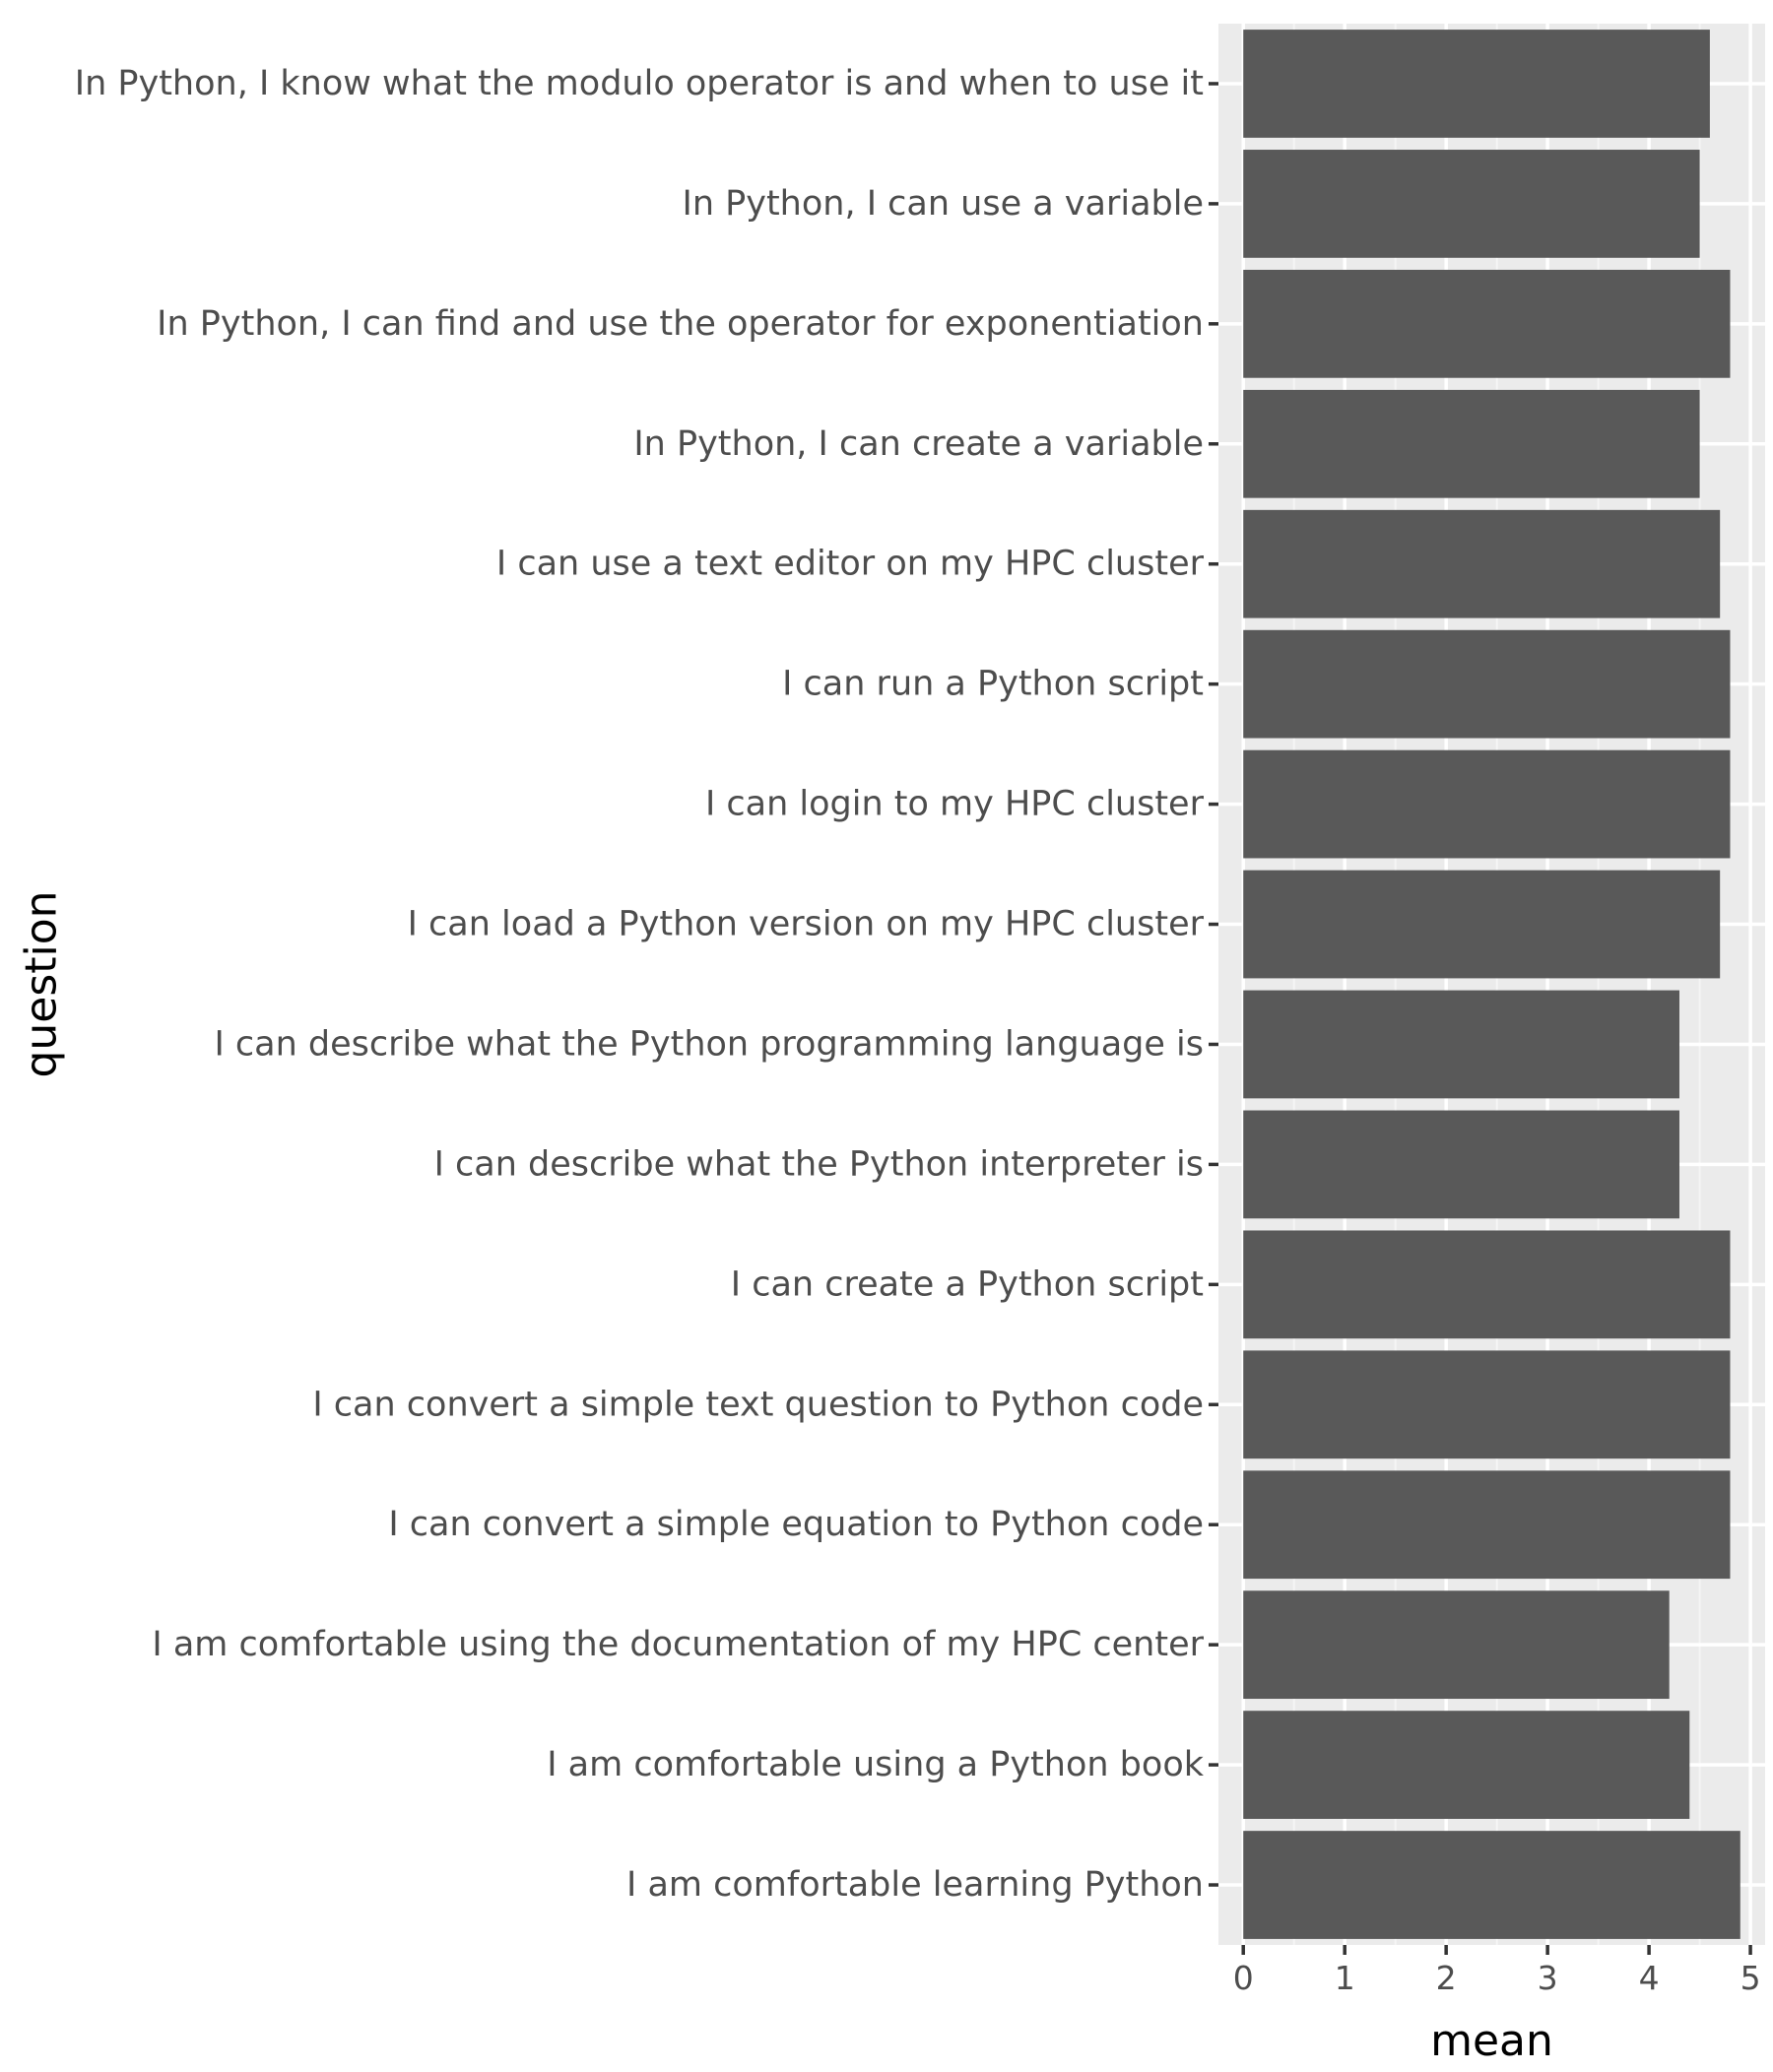 The height and width of the screenshot is (2072, 1773). What do you see at coordinates (955, 804) in the screenshot?
I see `y-tick-label: I can login to my HPC cluster` at bounding box center [955, 804].